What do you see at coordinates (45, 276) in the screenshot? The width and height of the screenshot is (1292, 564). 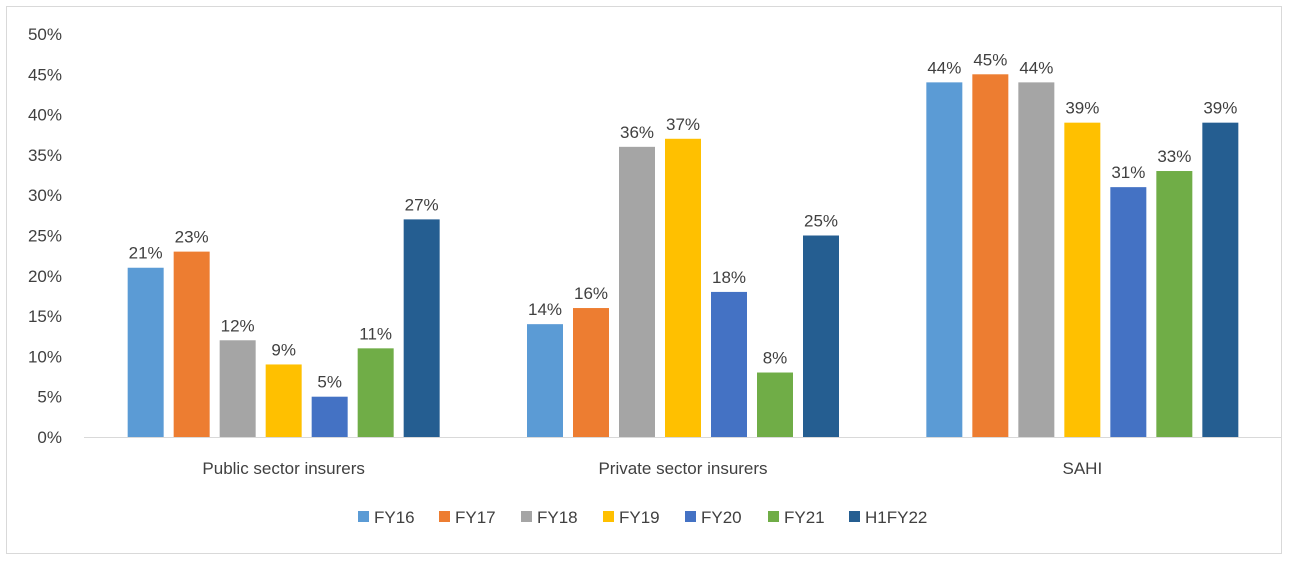 I see `y-tick-label: 20%` at bounding box center [45, 276].